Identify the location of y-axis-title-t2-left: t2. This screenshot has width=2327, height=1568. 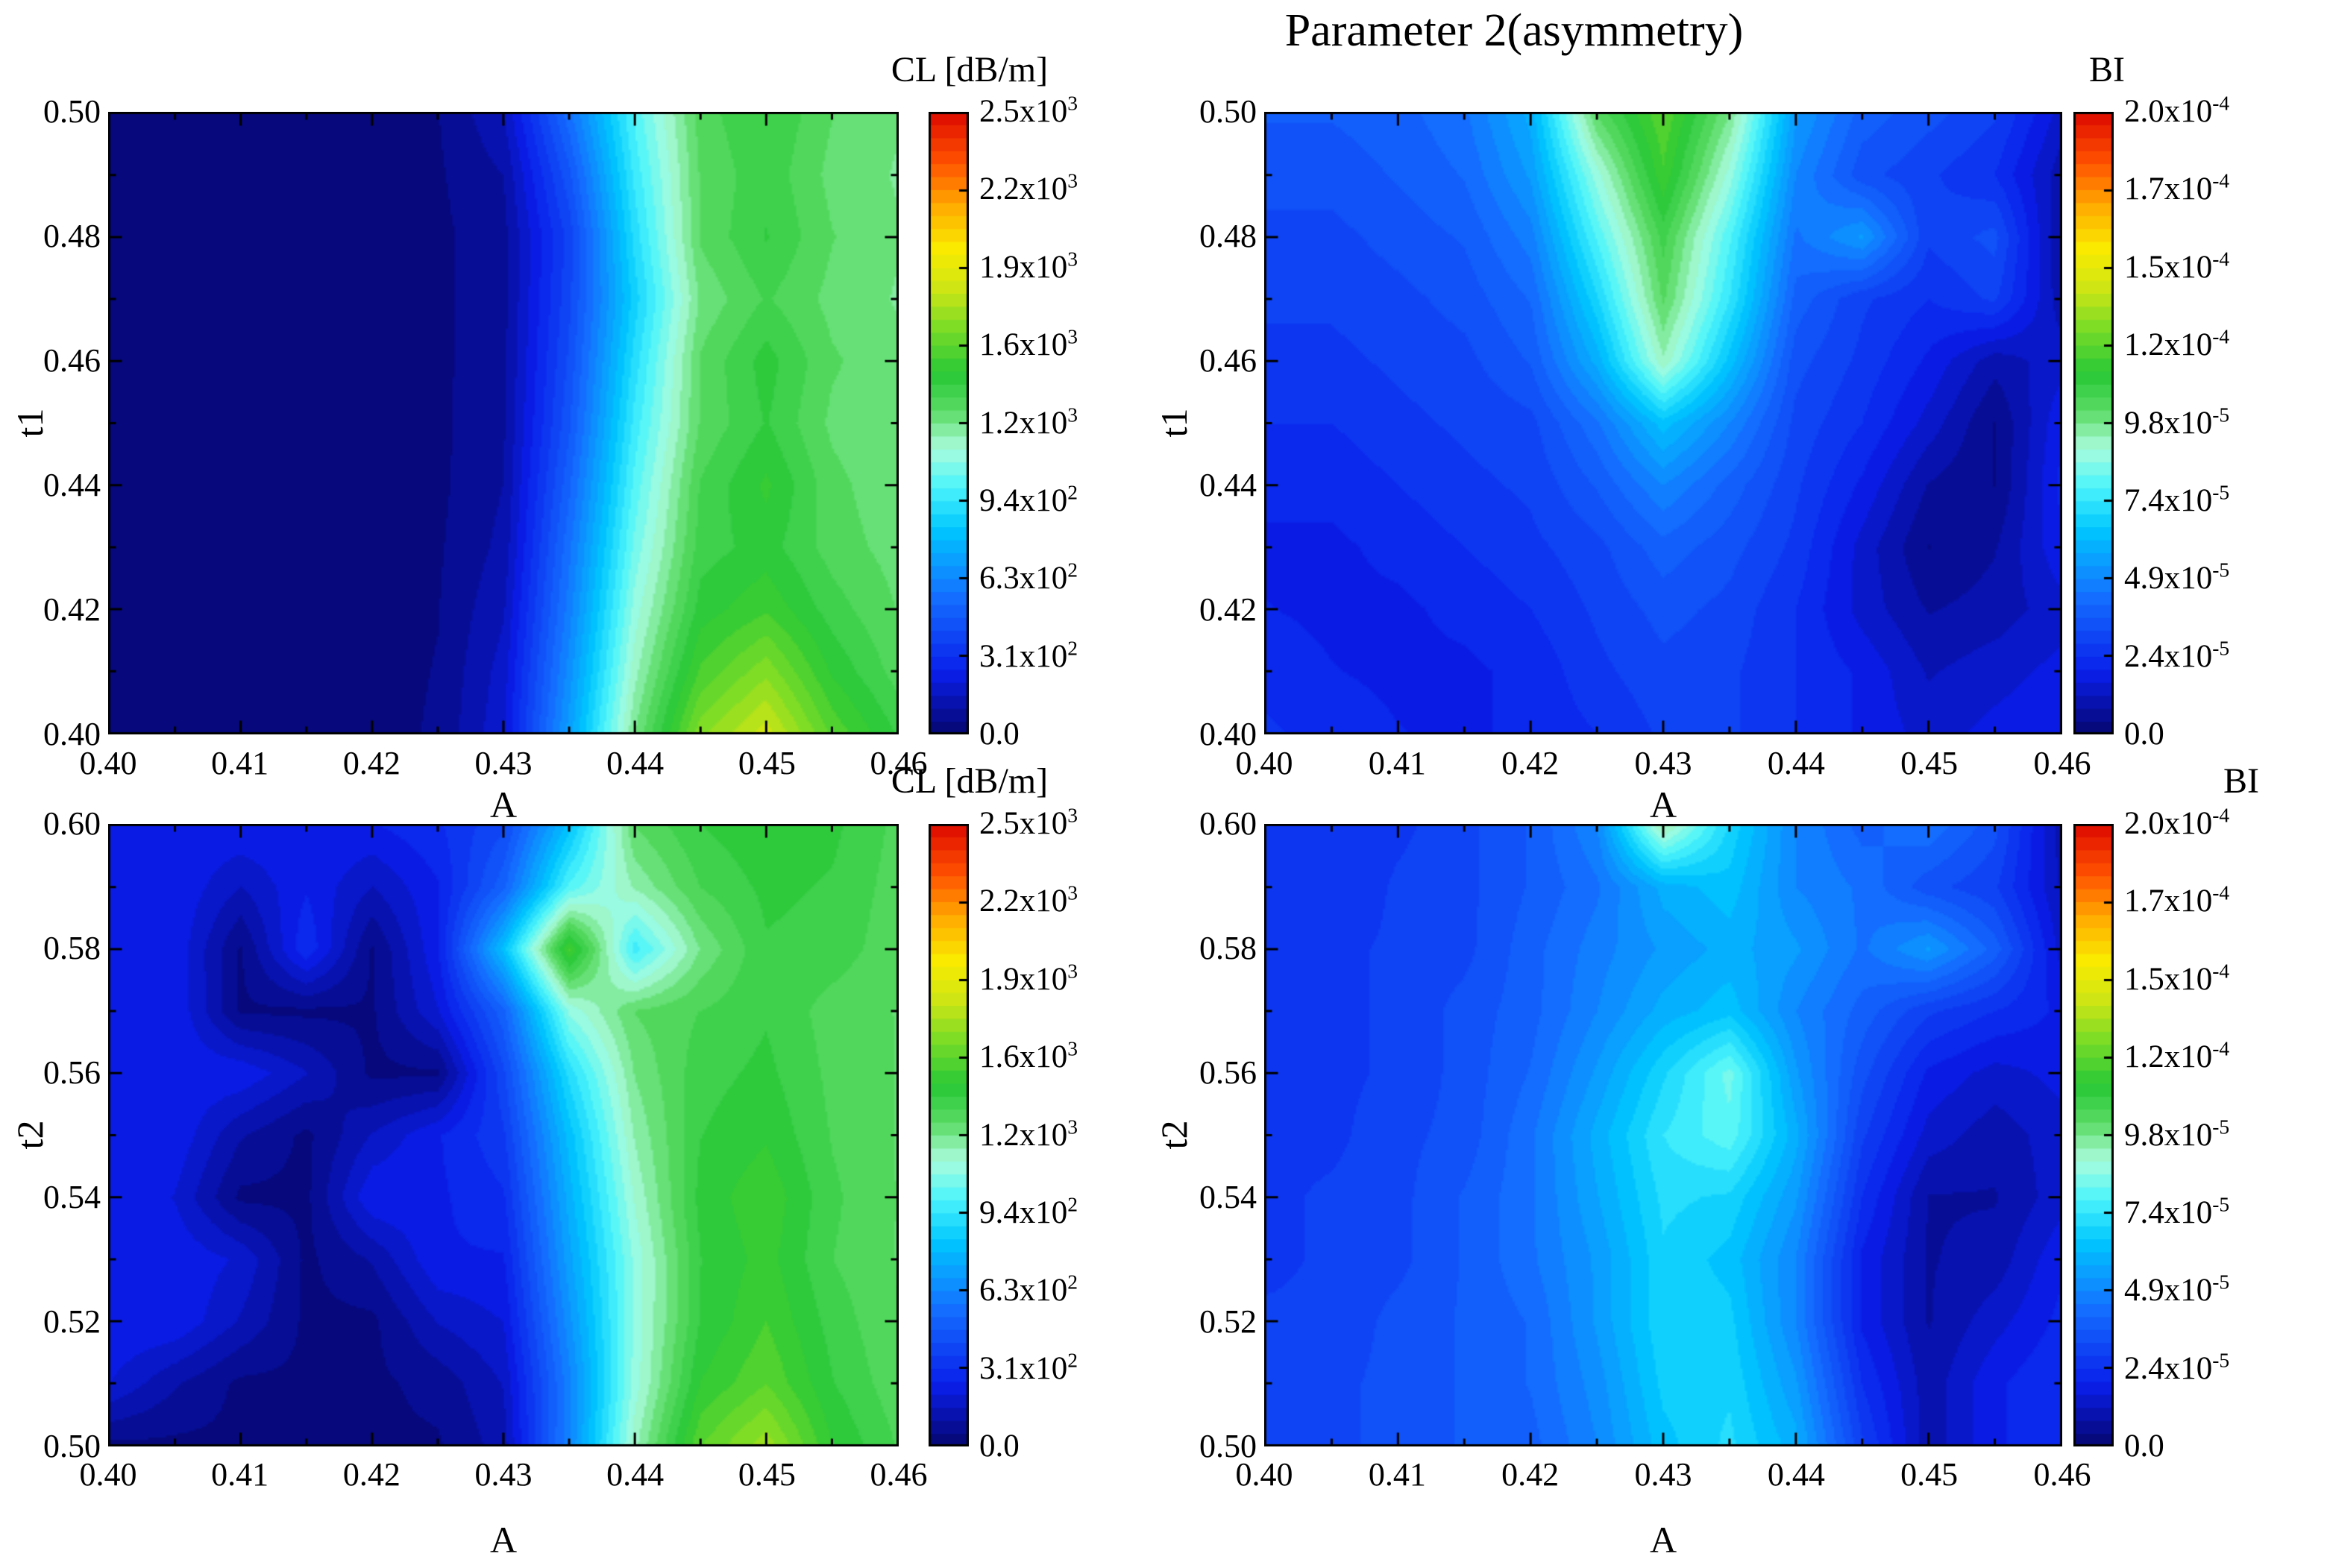
(30, 1135).